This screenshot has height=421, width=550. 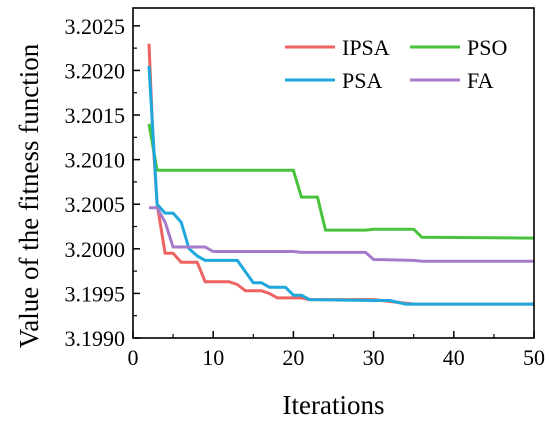 I want to click on x-tick-label: 40, so click(x=454, y=357).